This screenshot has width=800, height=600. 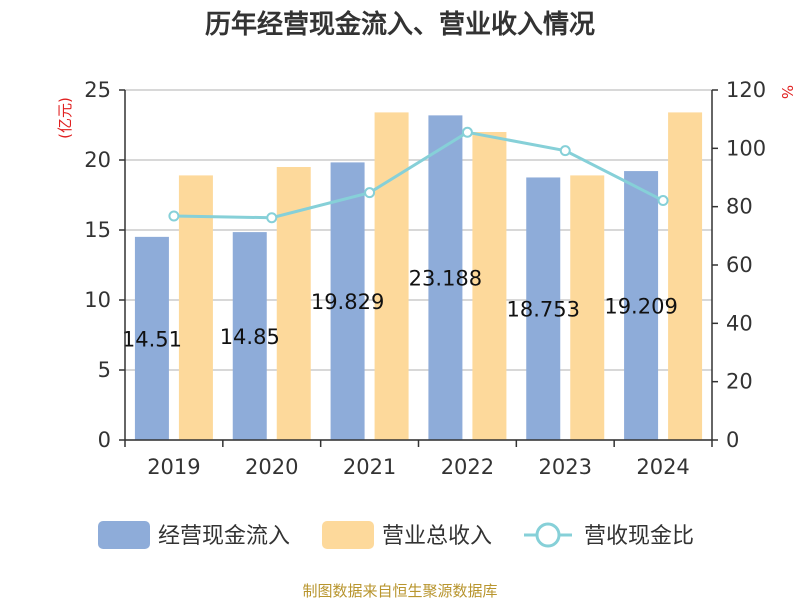 I want to click on y-left-tick-label: 15, so click(x=97, y=230).